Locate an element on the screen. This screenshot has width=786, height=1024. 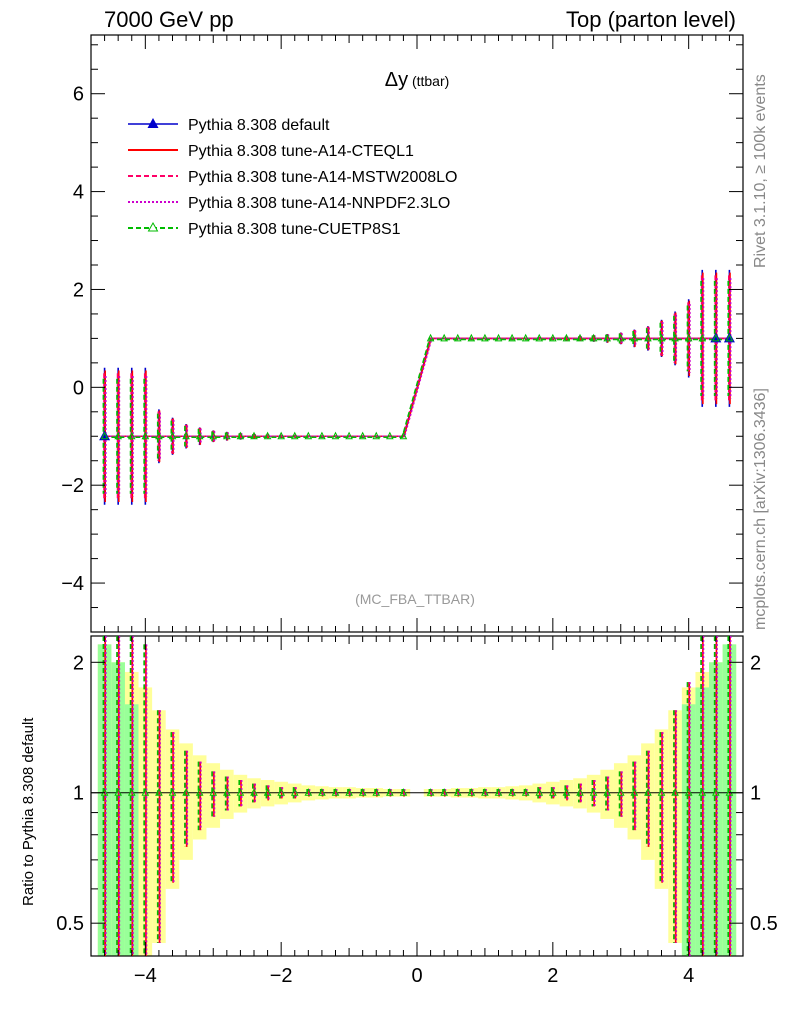
xtick-label: 4 is located at coordinates (688, 976).